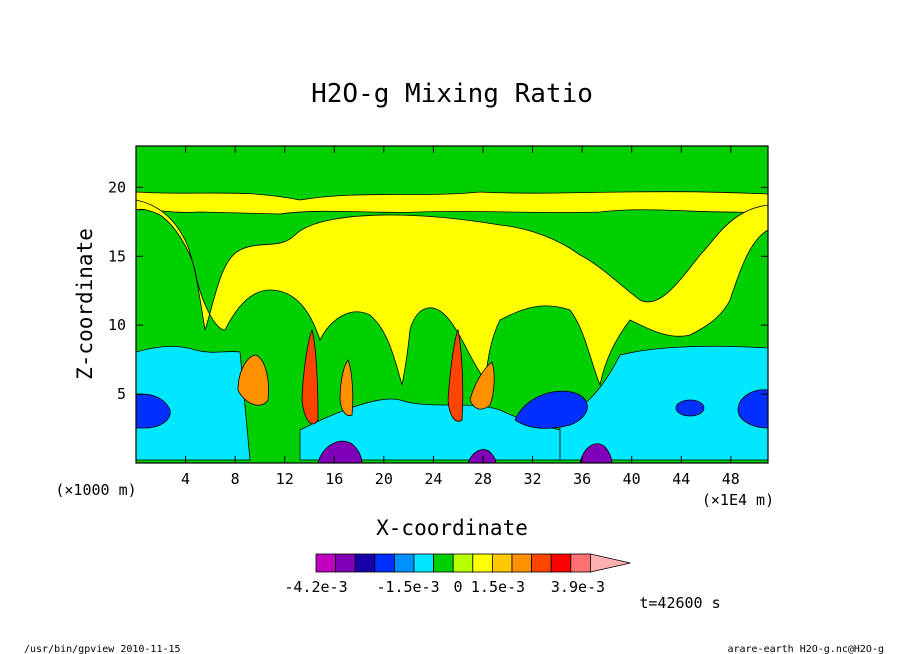 The width and height of the screenshot is (904, 654). I want to click on x-axis-label: X-coordinate, so click(452, 528).